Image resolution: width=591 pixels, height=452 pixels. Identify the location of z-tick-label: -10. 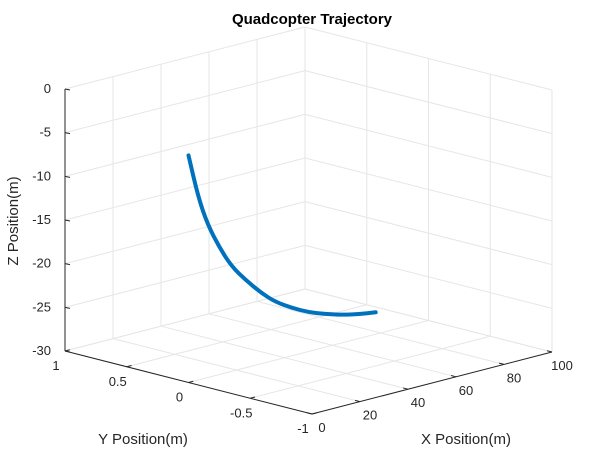
(41, 175).